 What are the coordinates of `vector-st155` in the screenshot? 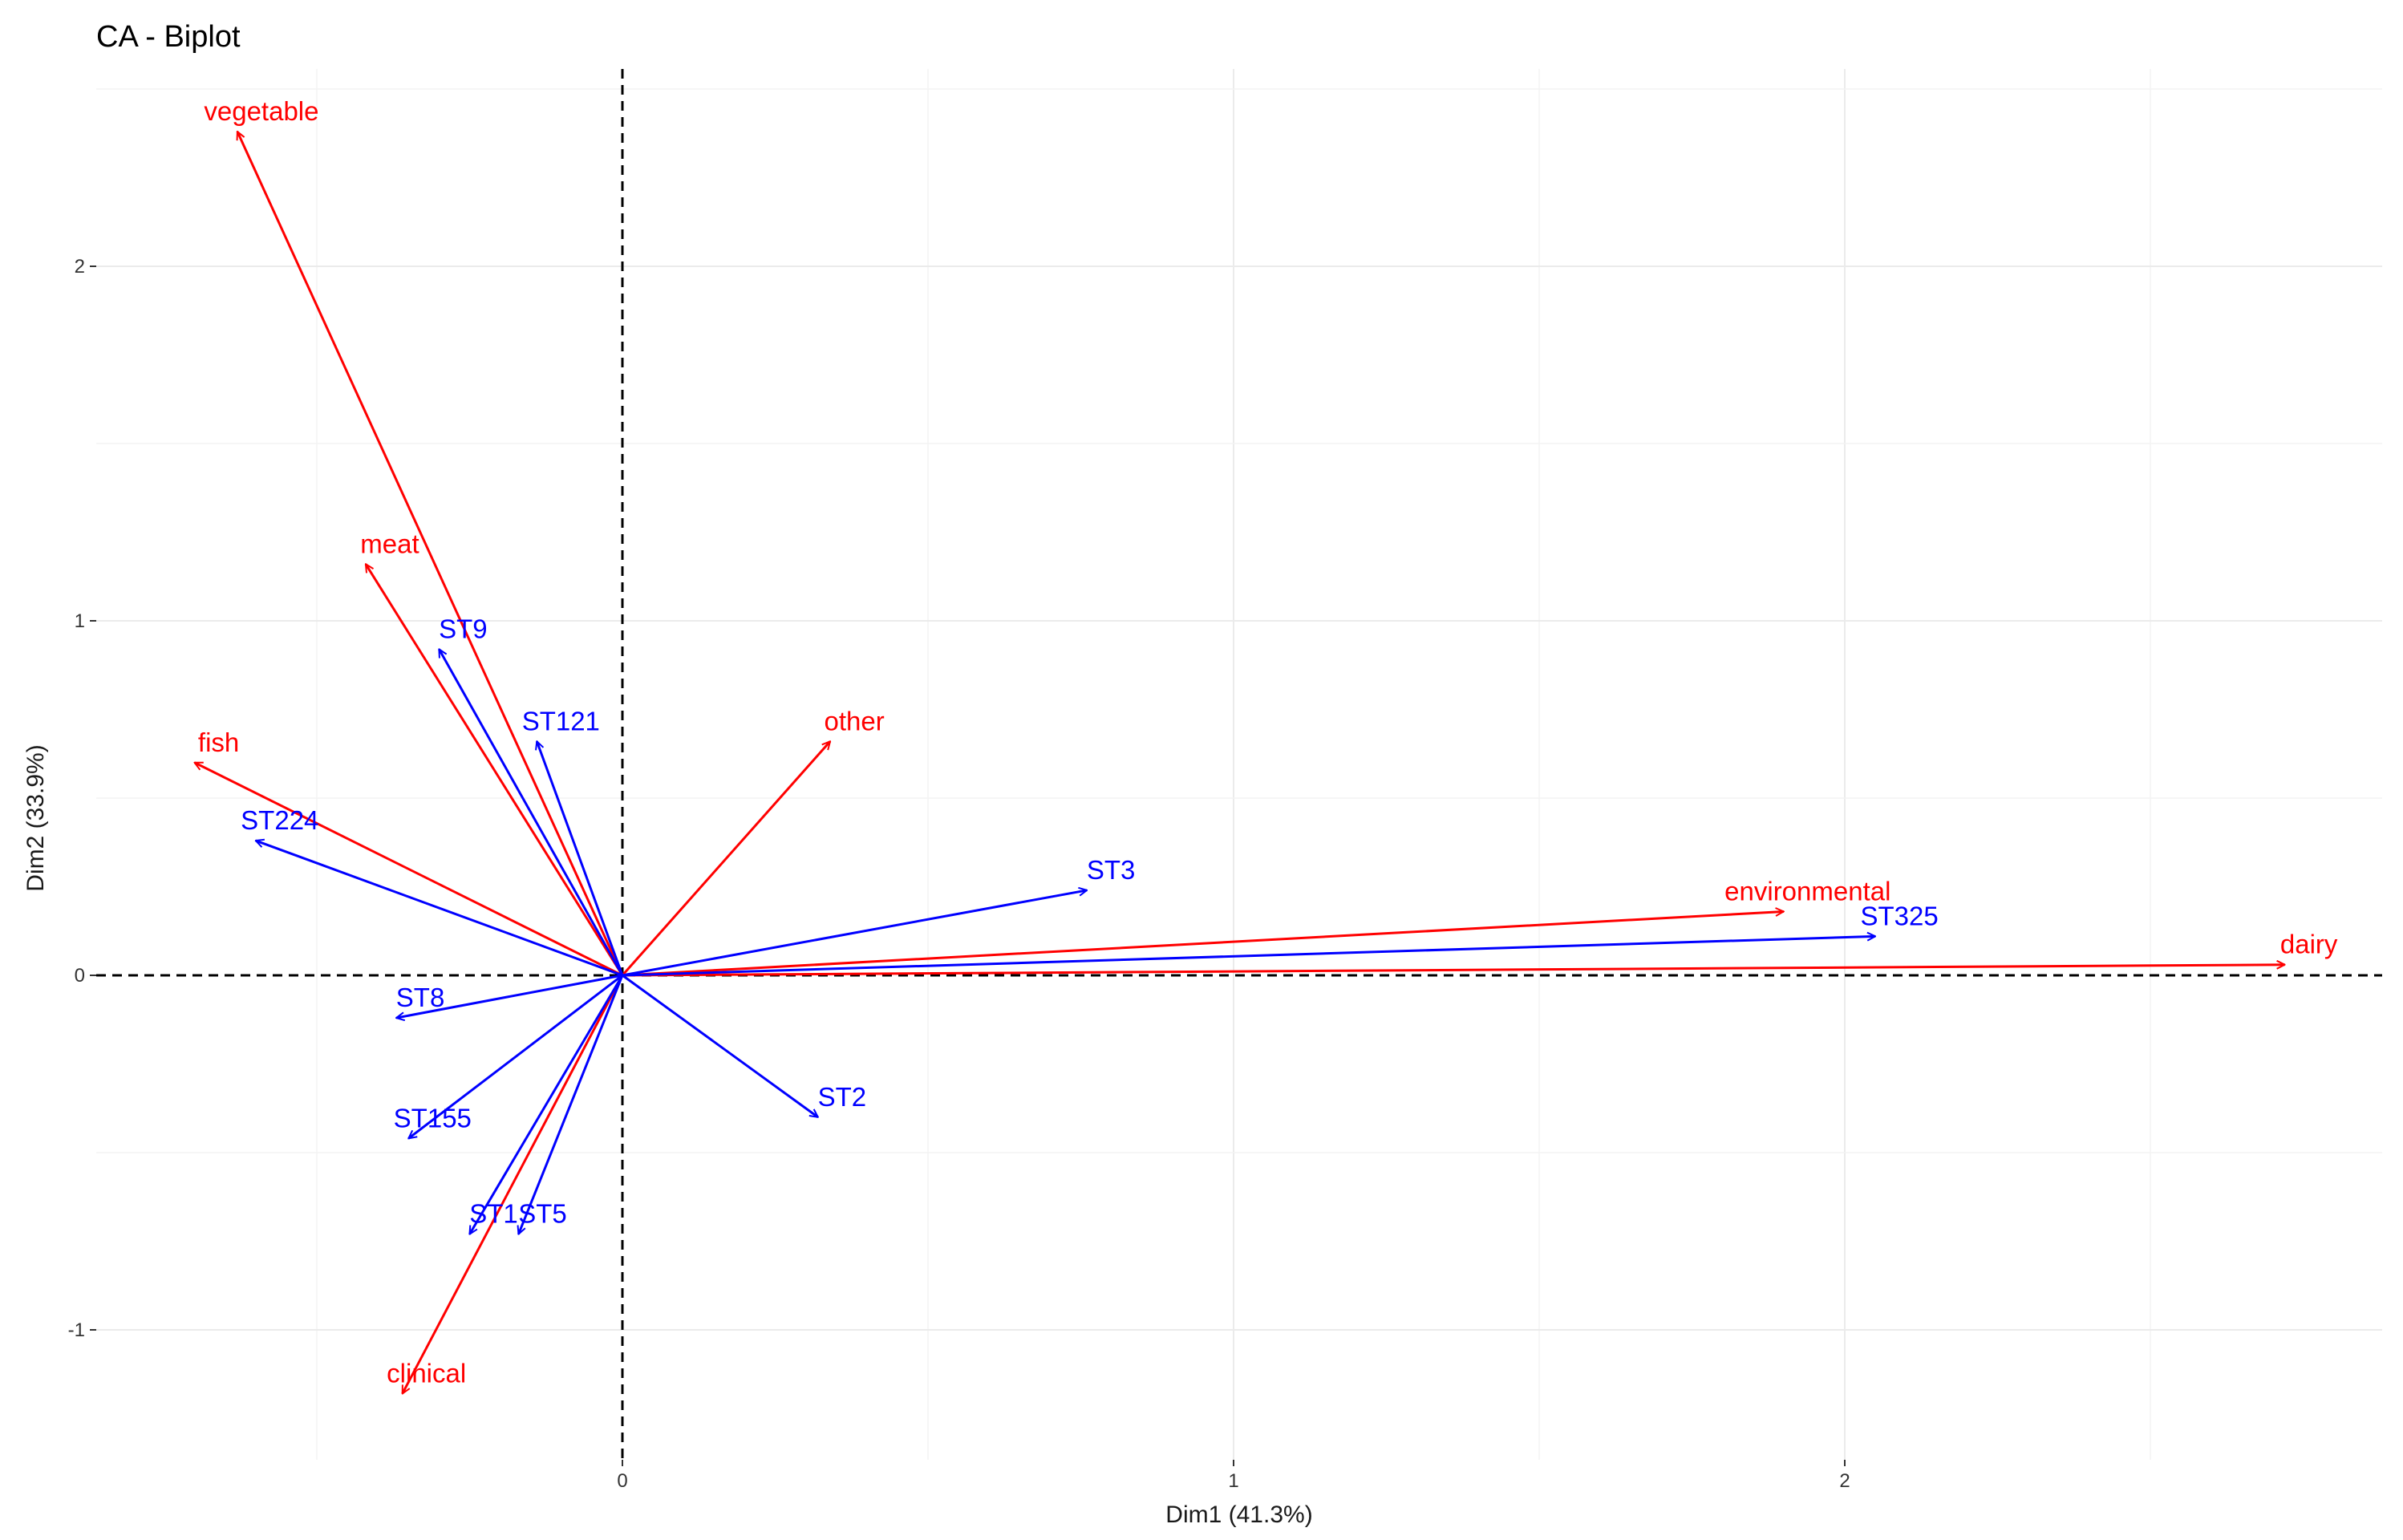 It's located at (515, 1056).